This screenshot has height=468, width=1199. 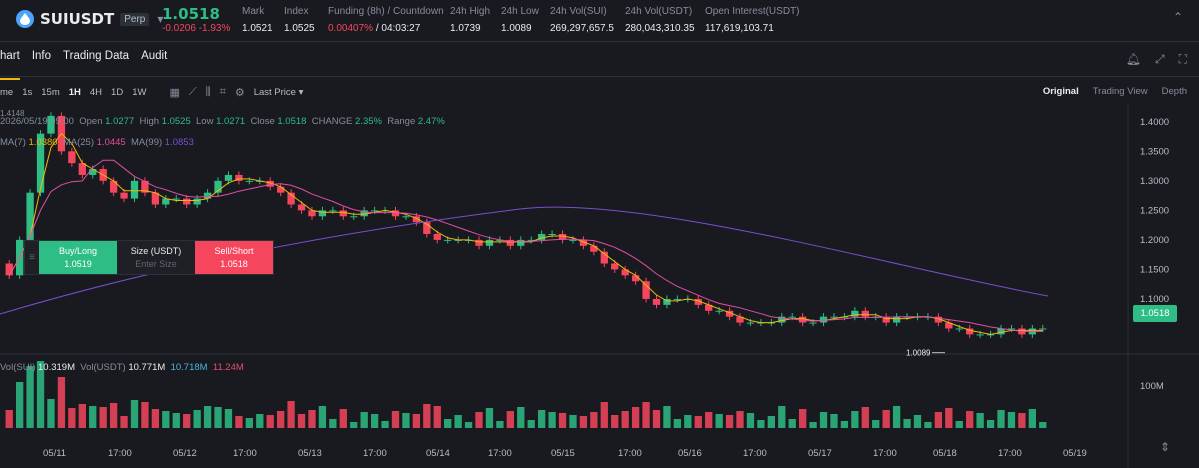 What do you see at coordinates (156, 257) in the screenshot?
I see `size-input: Size (USDT) Enter Size` at bounding box center [156, 257].